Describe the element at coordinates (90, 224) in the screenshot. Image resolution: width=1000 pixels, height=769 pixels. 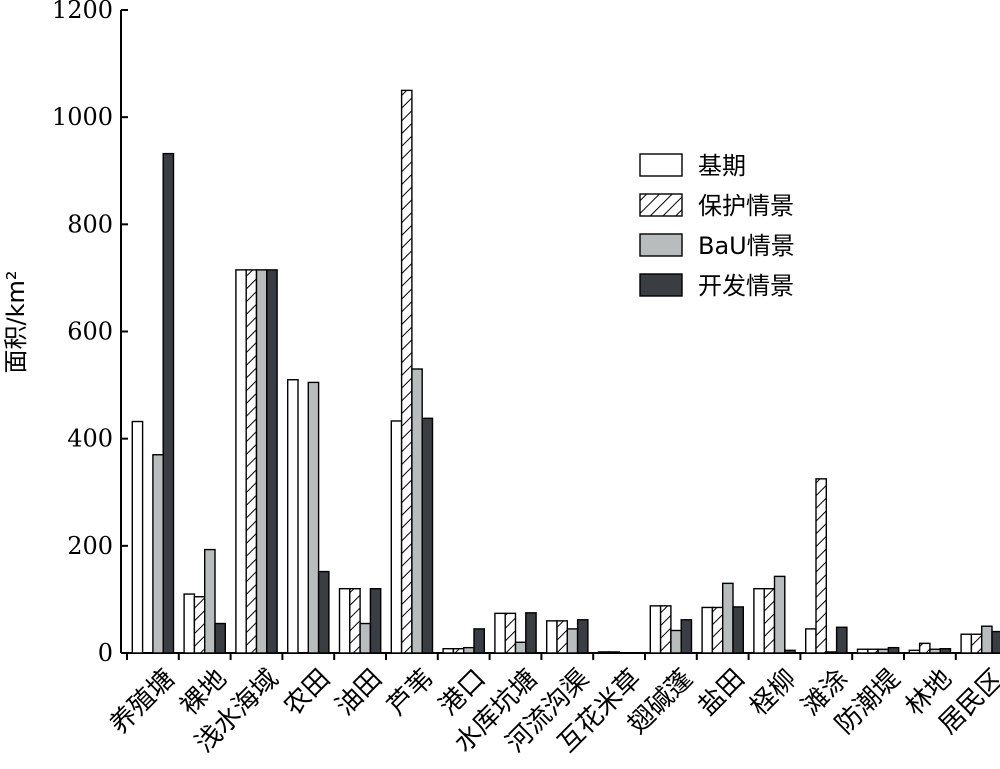
I see `y-tick-label: 800` at that location.